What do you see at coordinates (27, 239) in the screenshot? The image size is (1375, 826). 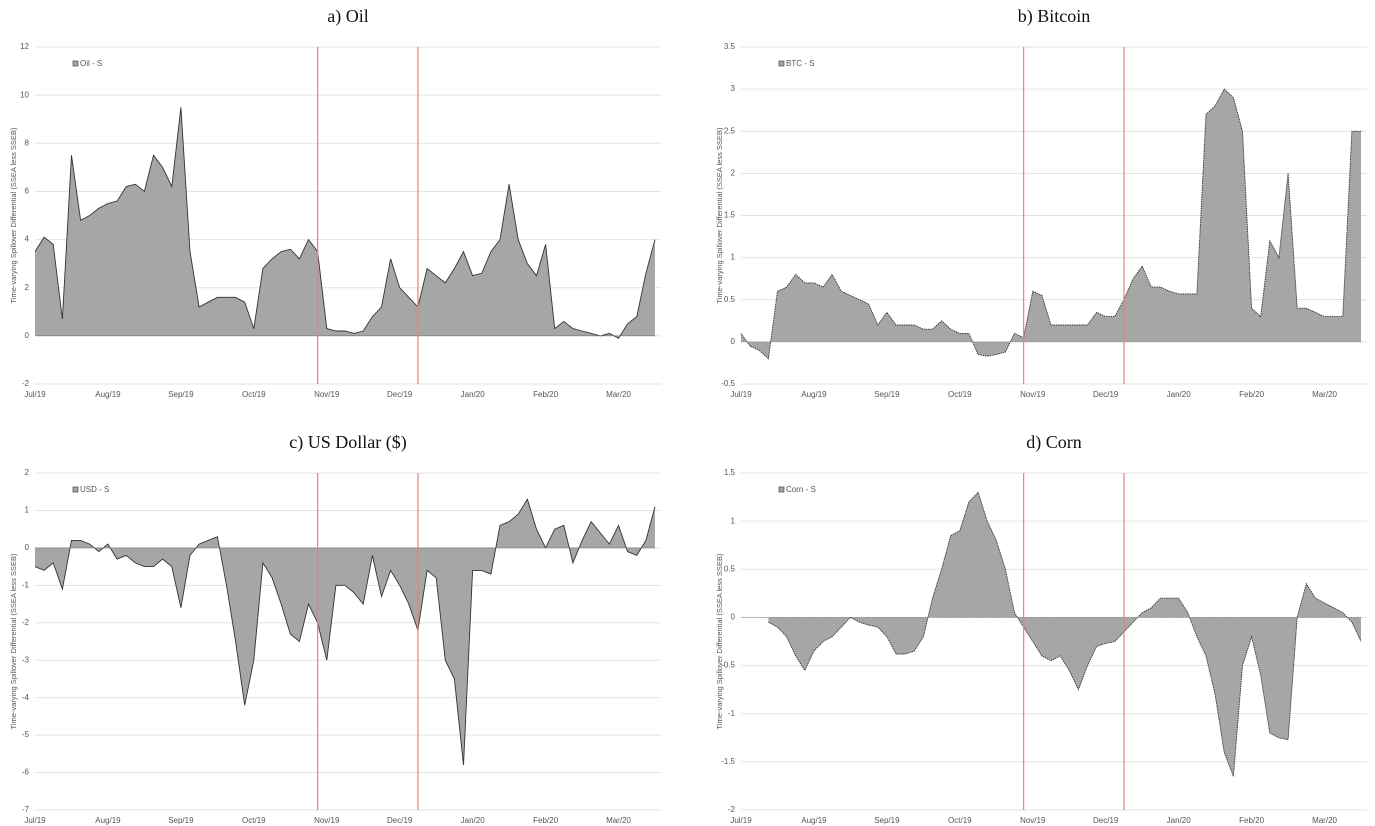 I see `y-tick-label: 4` at bounding box center [27, 239].